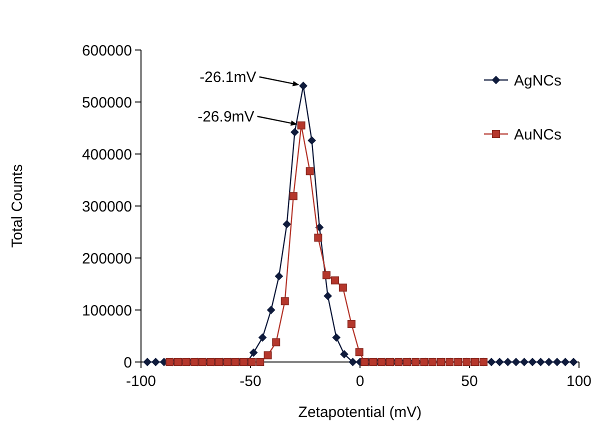 Image resolution: width=596 pixels, height=435 pixels. What do you see at coordinates (128, 363) in the screenshot?
I see `y-tick-label: 0` at bounding box center [128, 363].